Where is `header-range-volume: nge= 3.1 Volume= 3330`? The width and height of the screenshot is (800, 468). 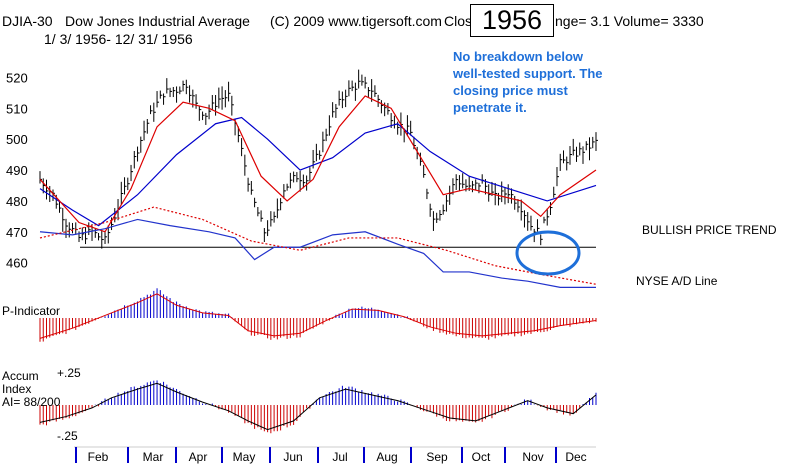 header-range-volume: nge= 3.1 Volume= 3330 is located at coordinates (629, 21).